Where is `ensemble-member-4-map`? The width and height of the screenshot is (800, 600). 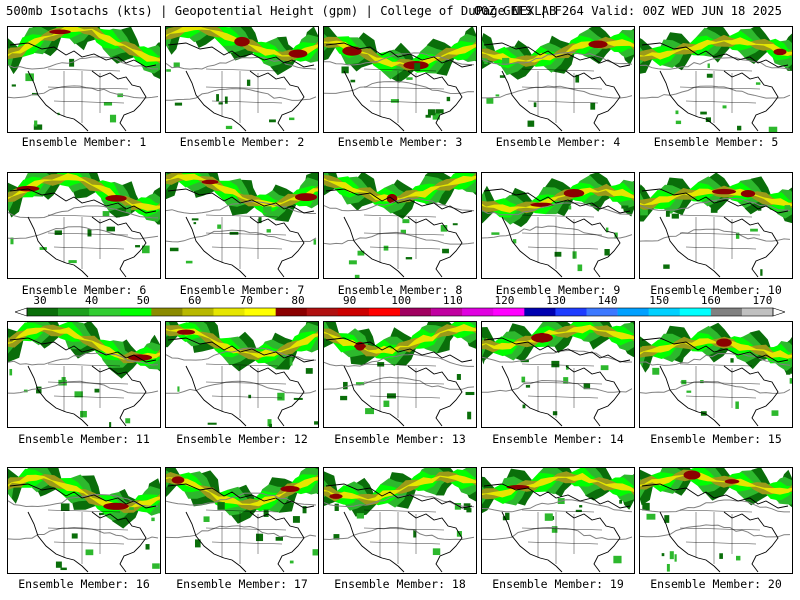 ensemble-member-4-map is located at coordinates (558, 79).